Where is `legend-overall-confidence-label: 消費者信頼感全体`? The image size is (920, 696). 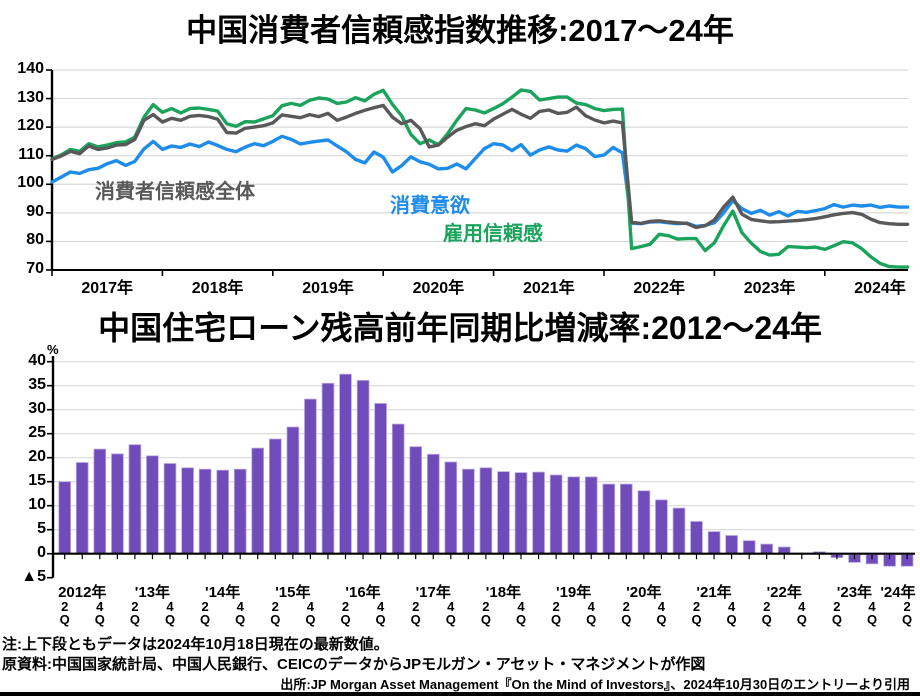
legend-overall-confidence-label: 消費者信頼感全体 is located at coordinates (175, 192).